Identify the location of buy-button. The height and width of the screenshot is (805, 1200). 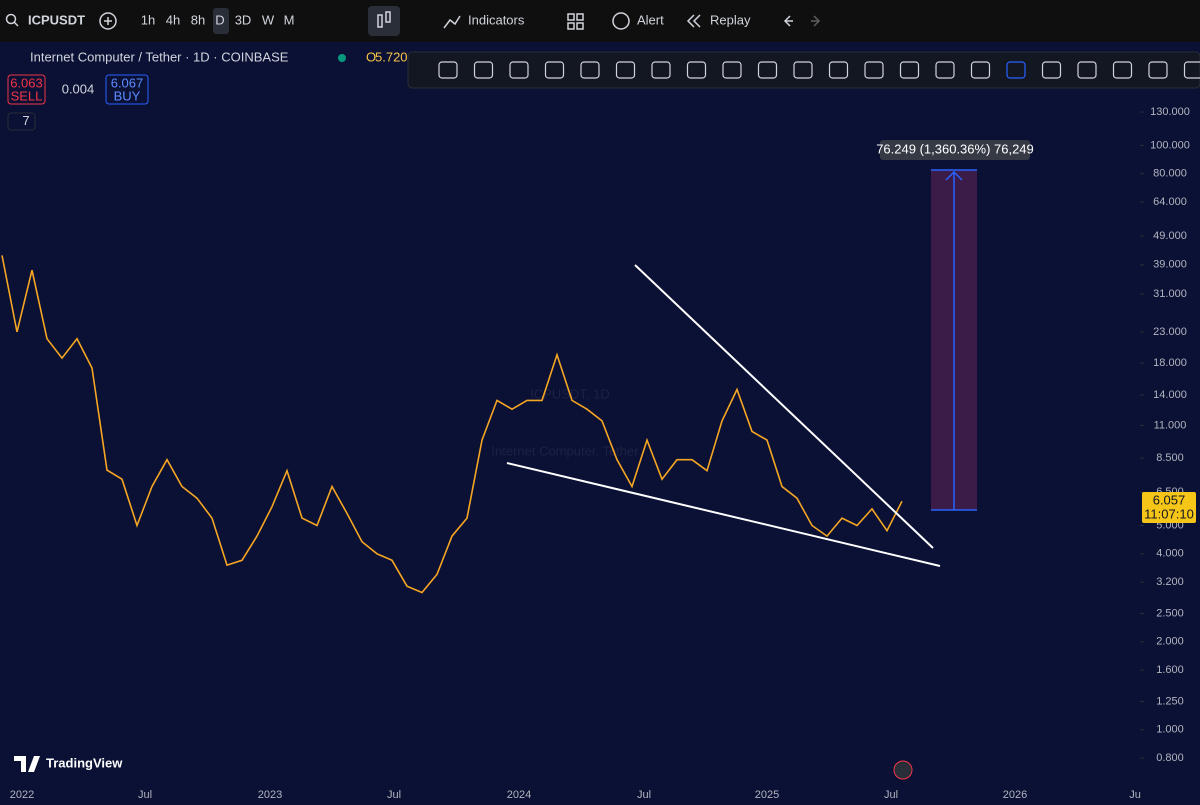
(127, 89).